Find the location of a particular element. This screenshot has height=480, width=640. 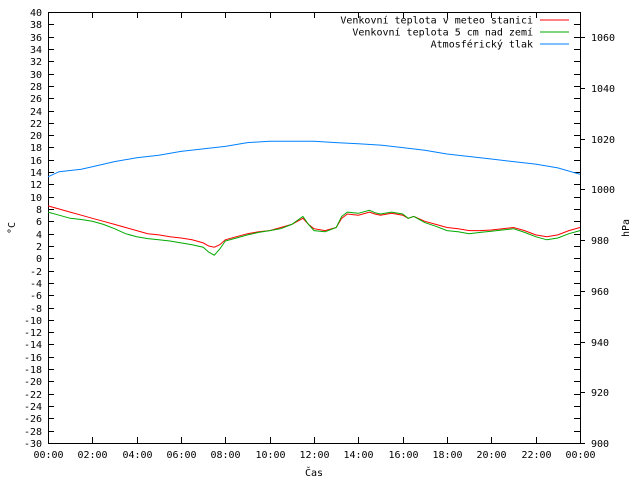

x-tick-label: 18:00 is located at coordinates (447, 455).